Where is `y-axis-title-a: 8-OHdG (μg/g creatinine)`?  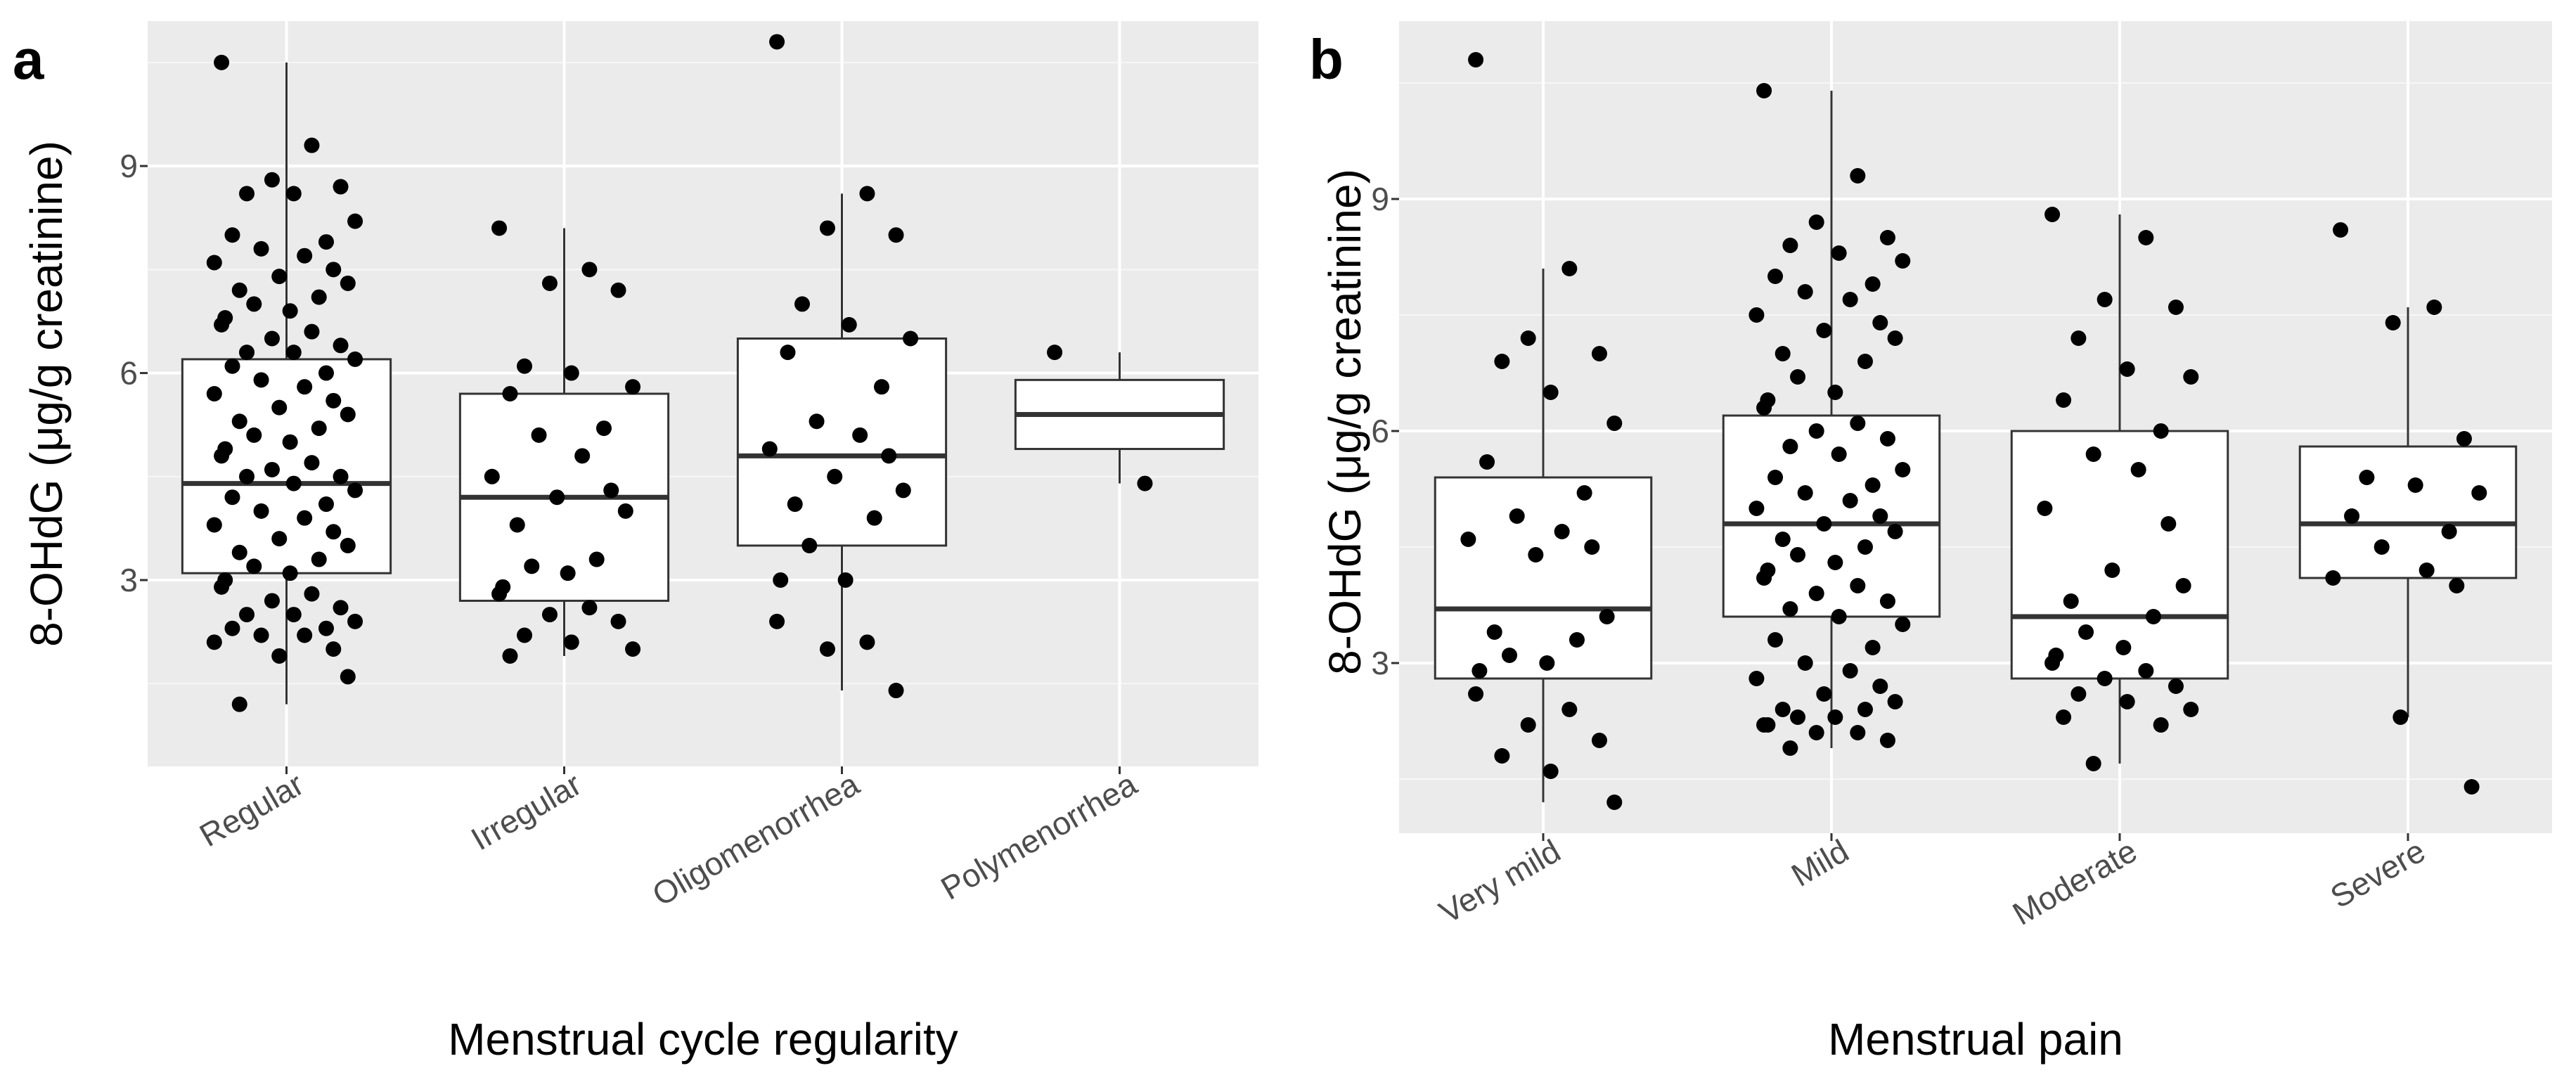 y-axis-title-a: 8-OHdG (μg/g creatinine) is located at coordinates (46, 394).